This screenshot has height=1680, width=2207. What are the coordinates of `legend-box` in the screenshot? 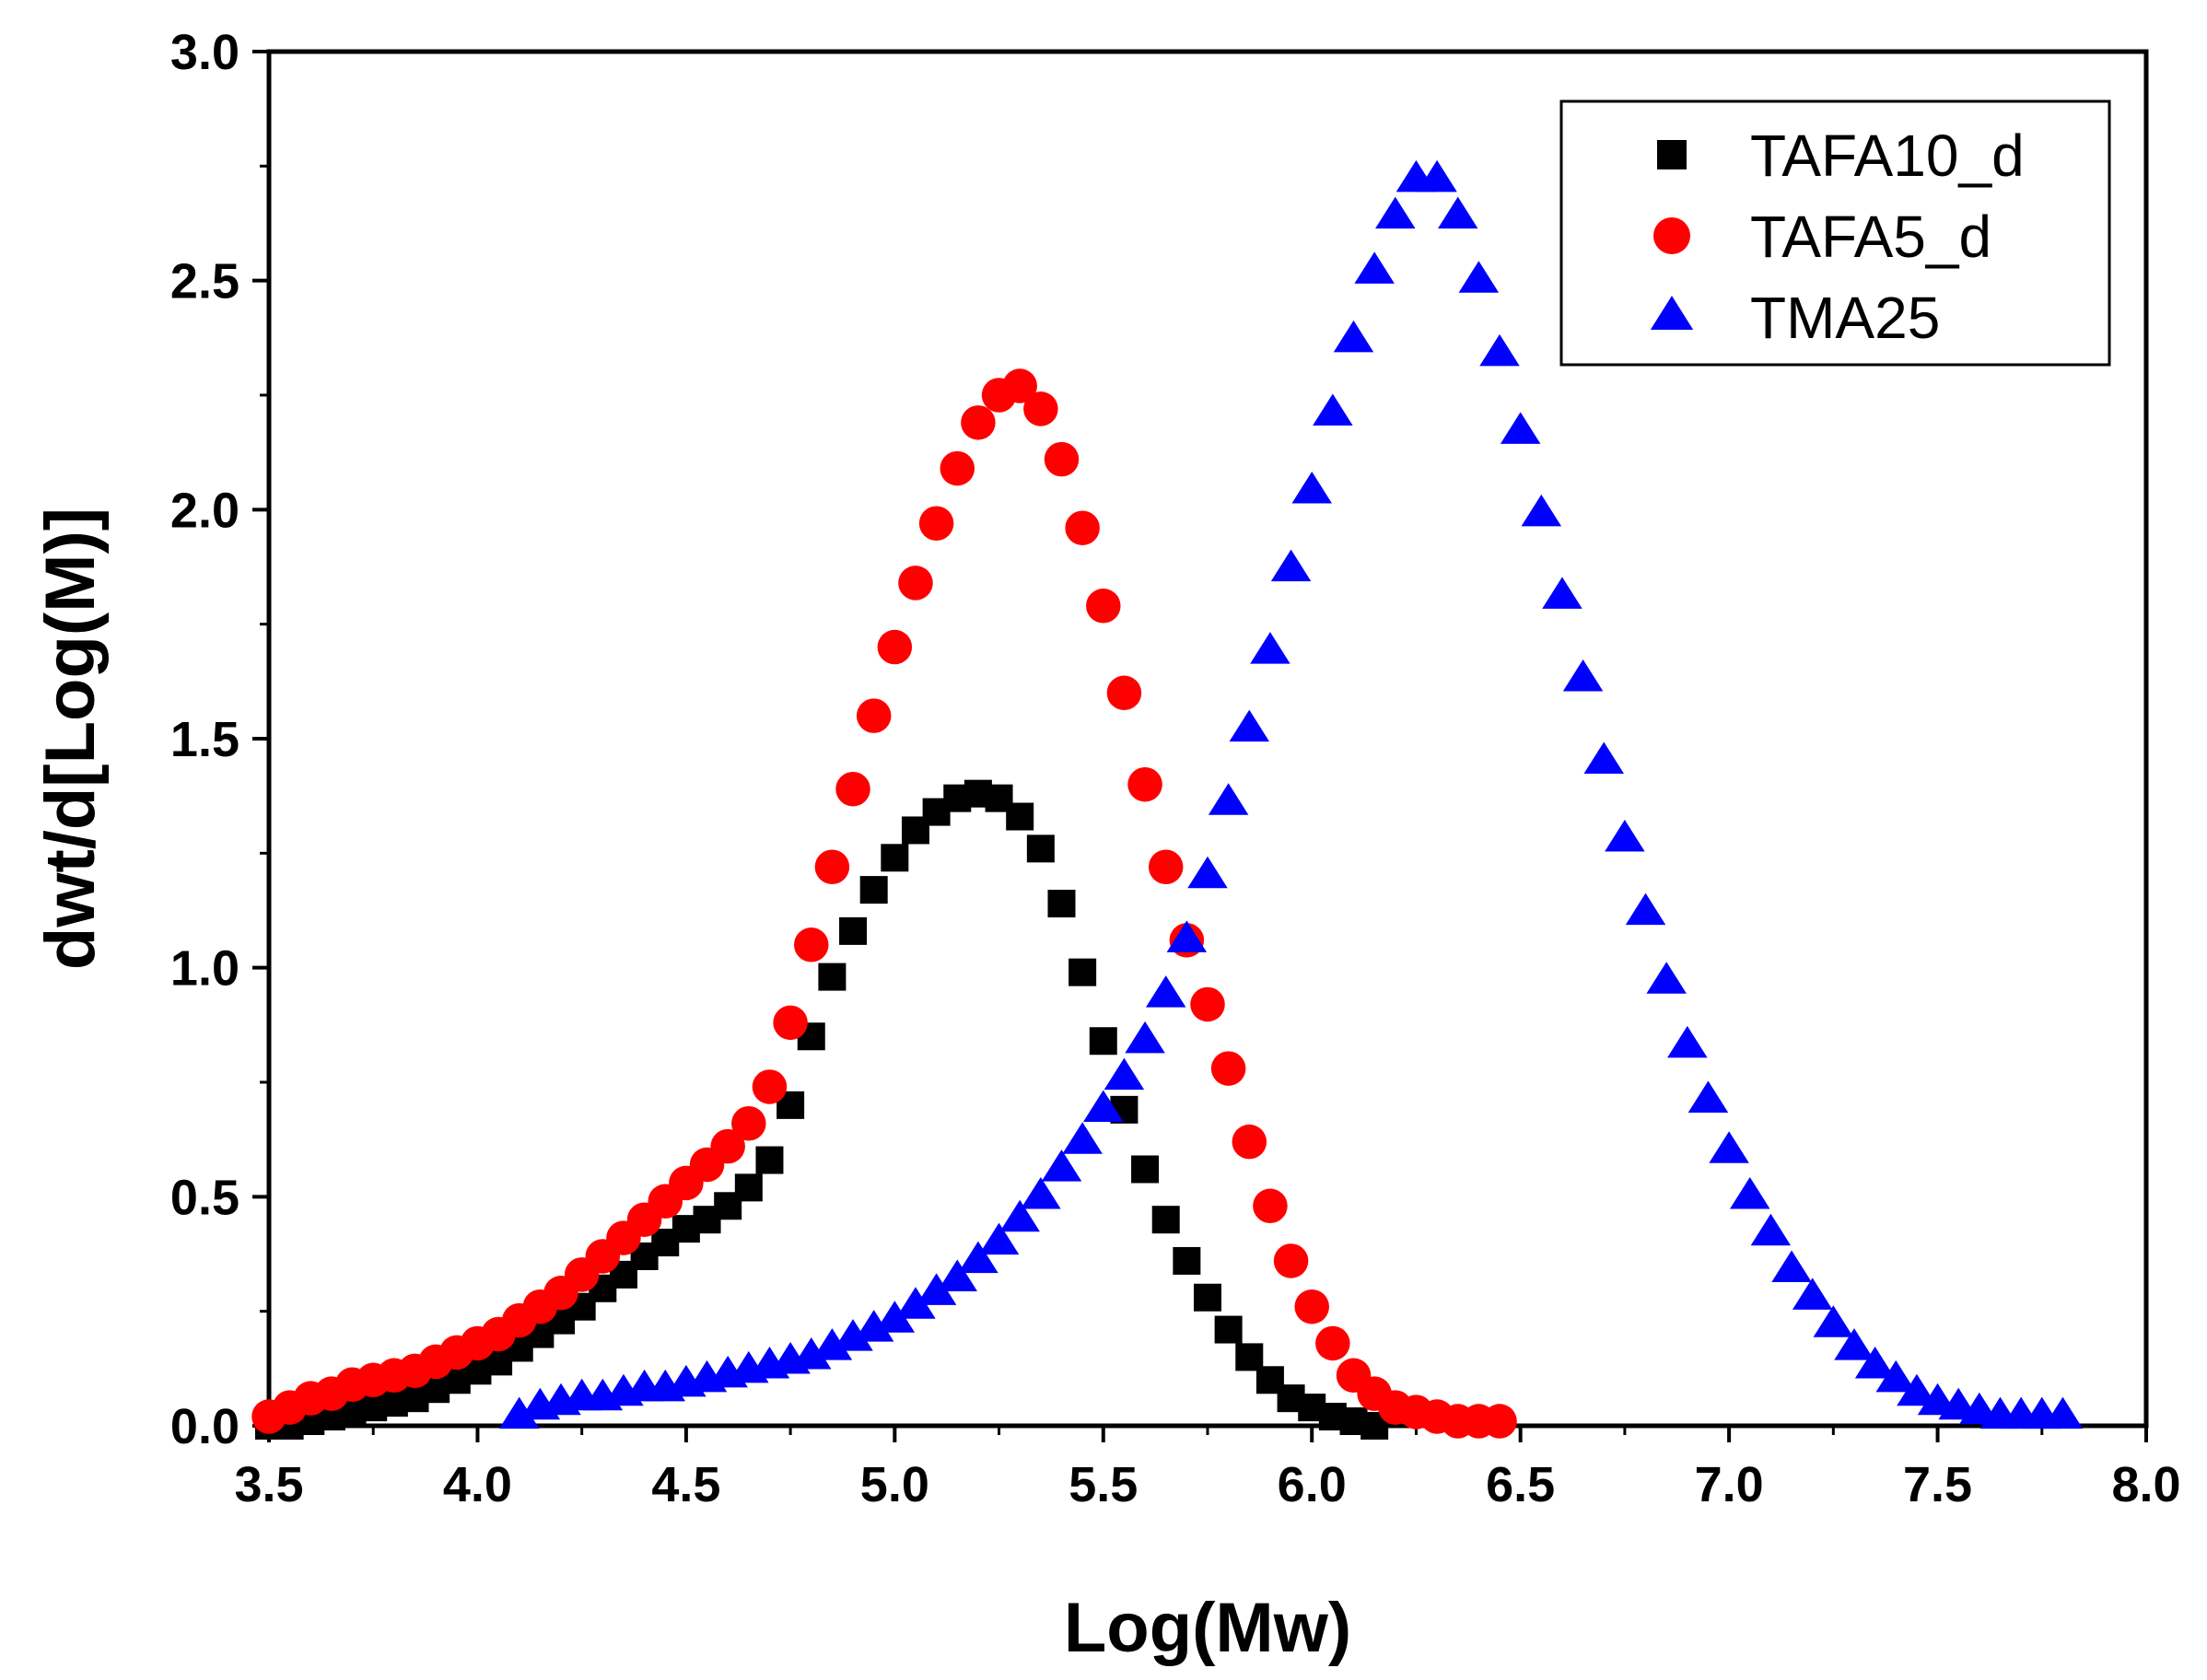 It's located at (1835, 233).